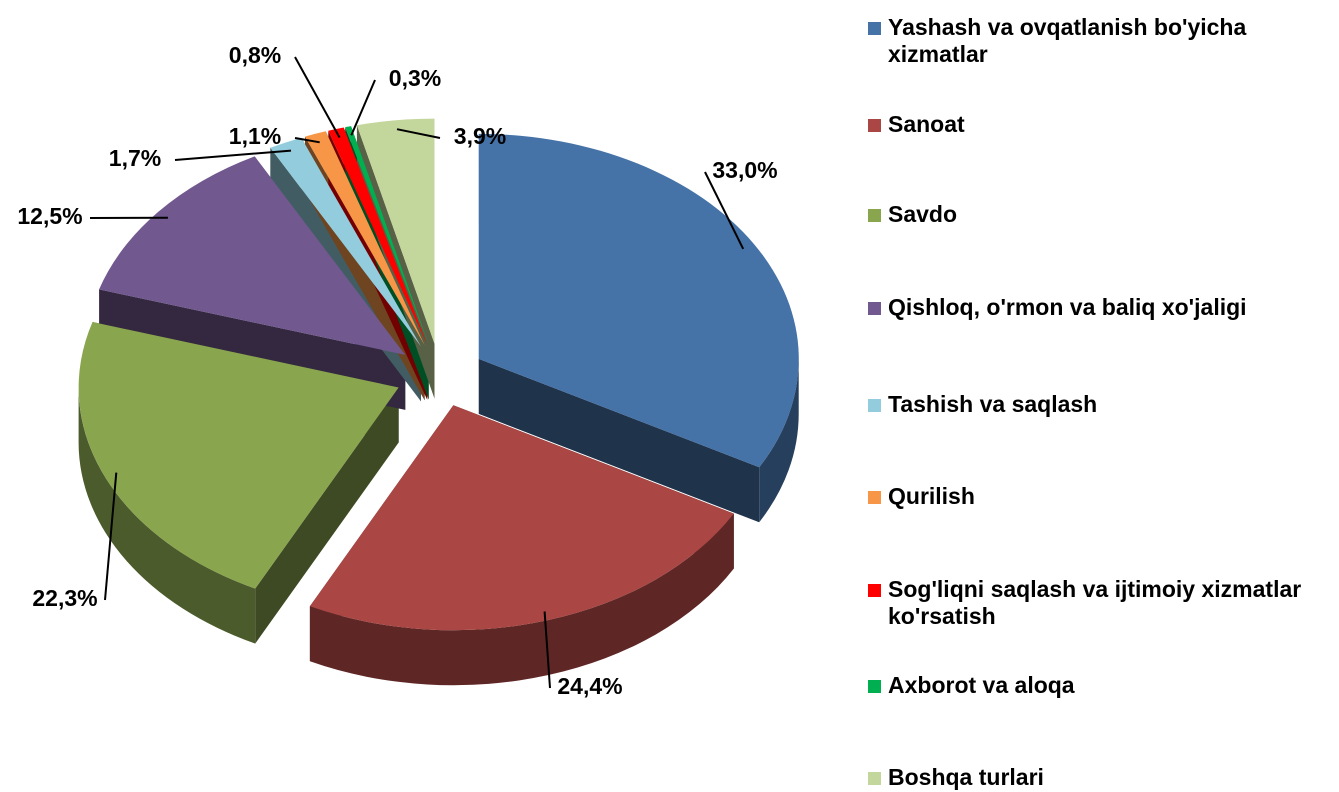 The height and width of the screenshot is (792, 1339). Describe the element at coordinates (415, 78) in the screenshot. I see `data-label: 0,3%` at that location.